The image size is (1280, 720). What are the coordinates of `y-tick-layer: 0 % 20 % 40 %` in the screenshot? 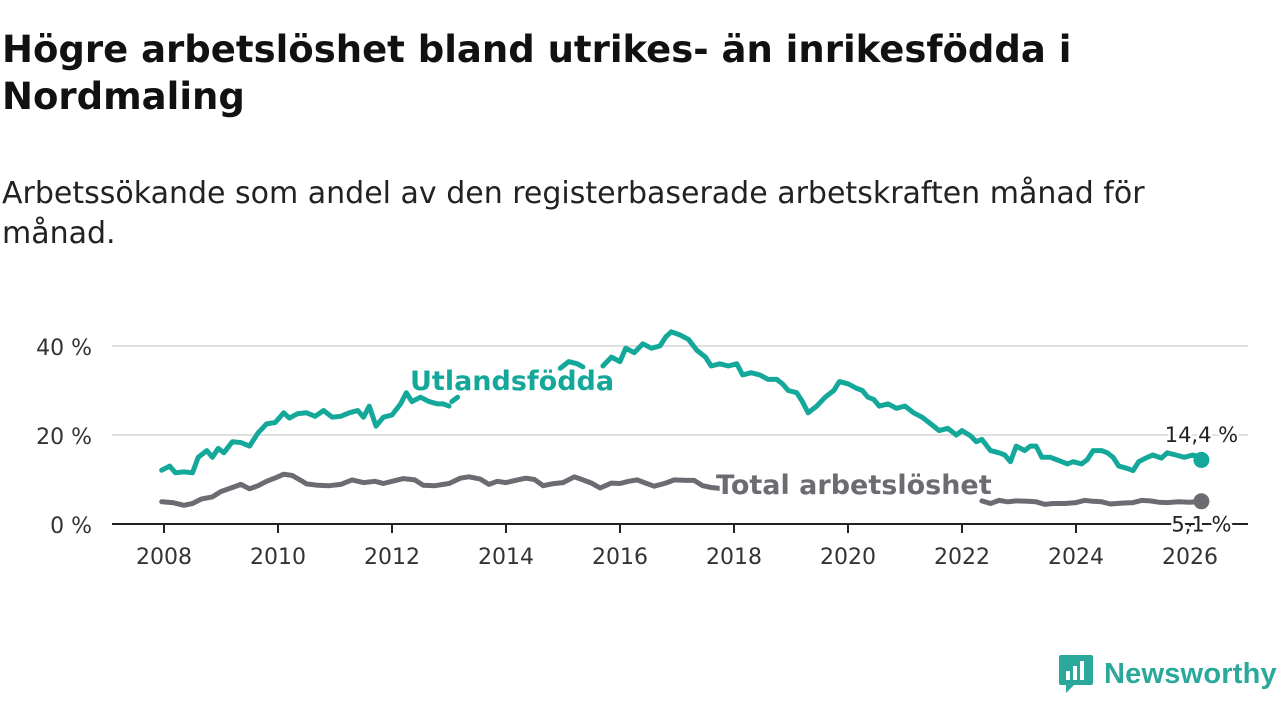 It's located at (64, 437).